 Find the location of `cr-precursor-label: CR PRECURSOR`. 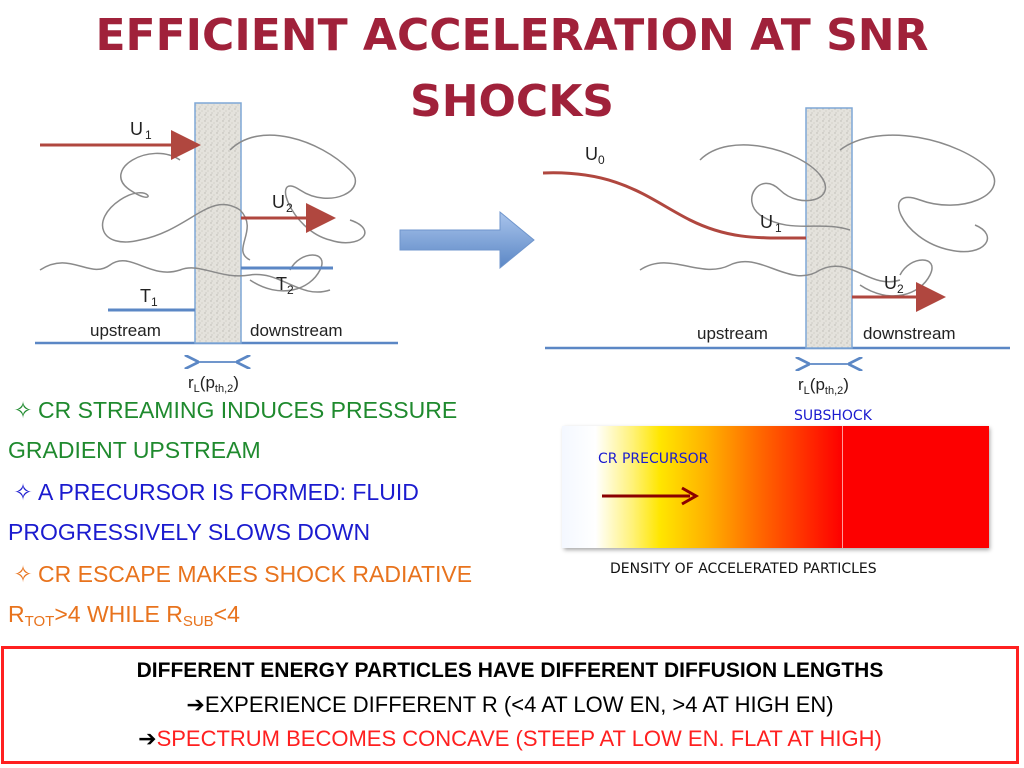

cr-precursor-label: CR PRECURSOR is located at coordinates (653, 459).